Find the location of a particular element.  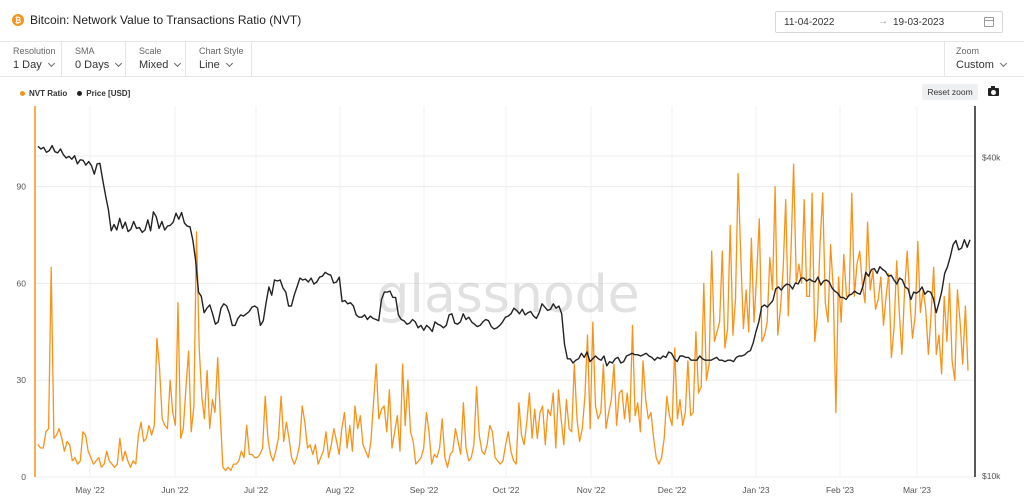

legend-item-nvt: NVT Ratio is located at coordinates (43, 93).